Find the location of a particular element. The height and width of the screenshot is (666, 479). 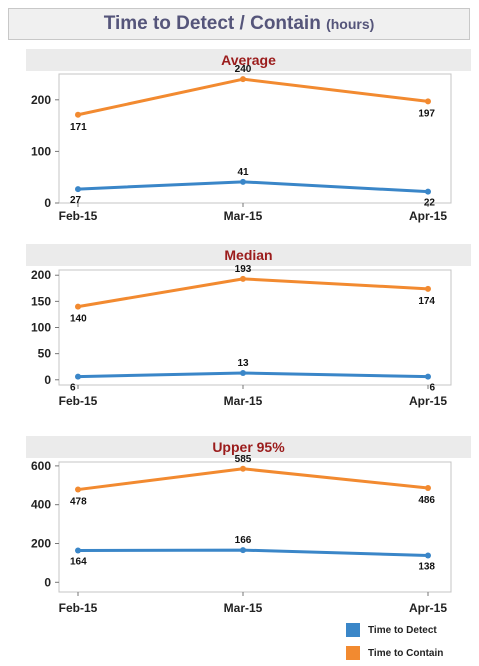

panel-2-line-detect is located at coordinates (253, 375).